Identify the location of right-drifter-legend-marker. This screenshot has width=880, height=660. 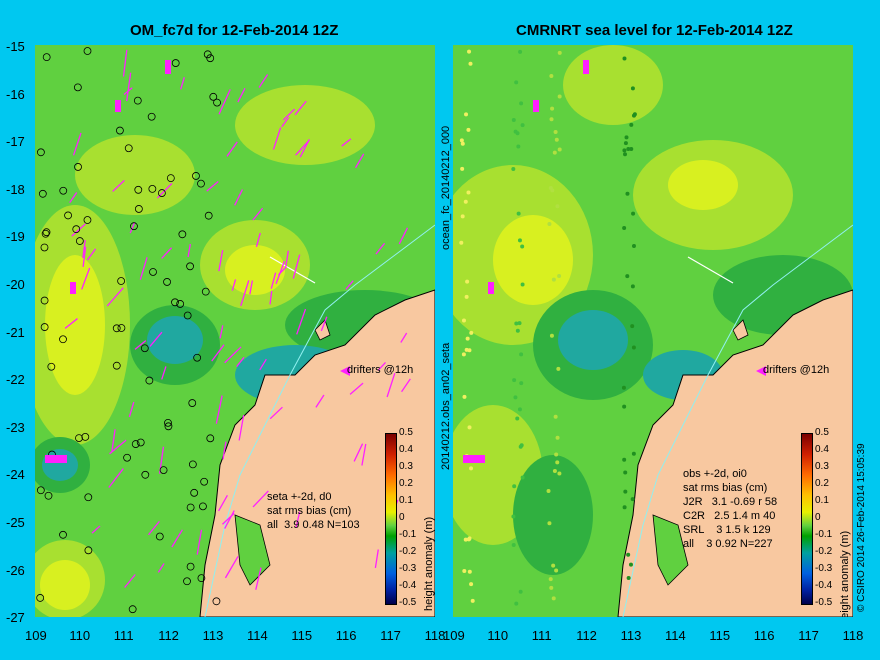
(761, 371).